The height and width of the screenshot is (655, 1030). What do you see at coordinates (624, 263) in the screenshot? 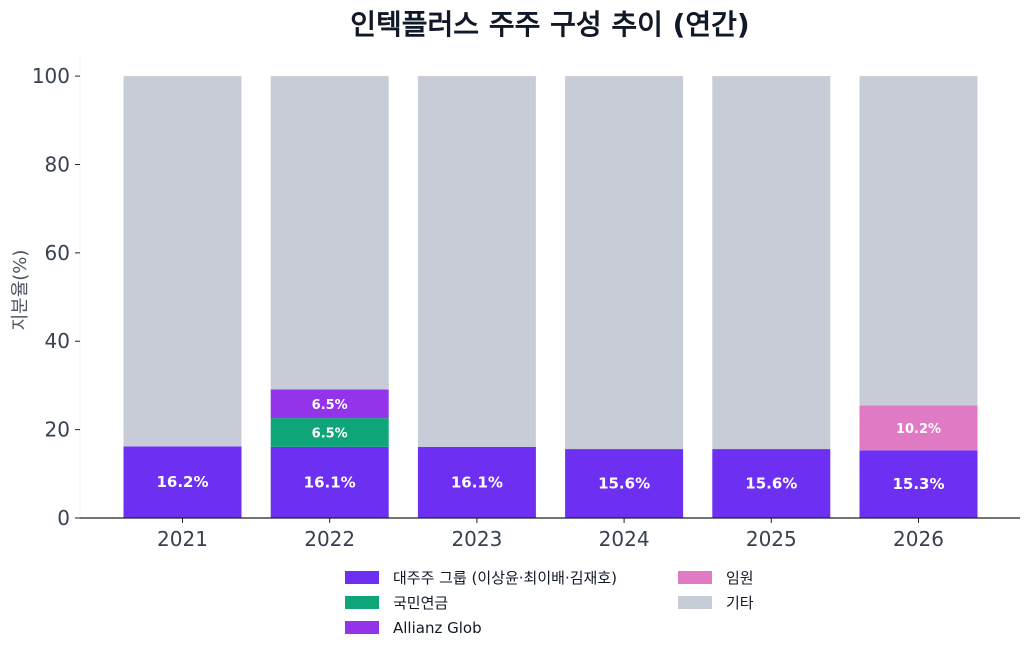
I see `bar-segment-2024-s4` at bounding box center [624, 263].